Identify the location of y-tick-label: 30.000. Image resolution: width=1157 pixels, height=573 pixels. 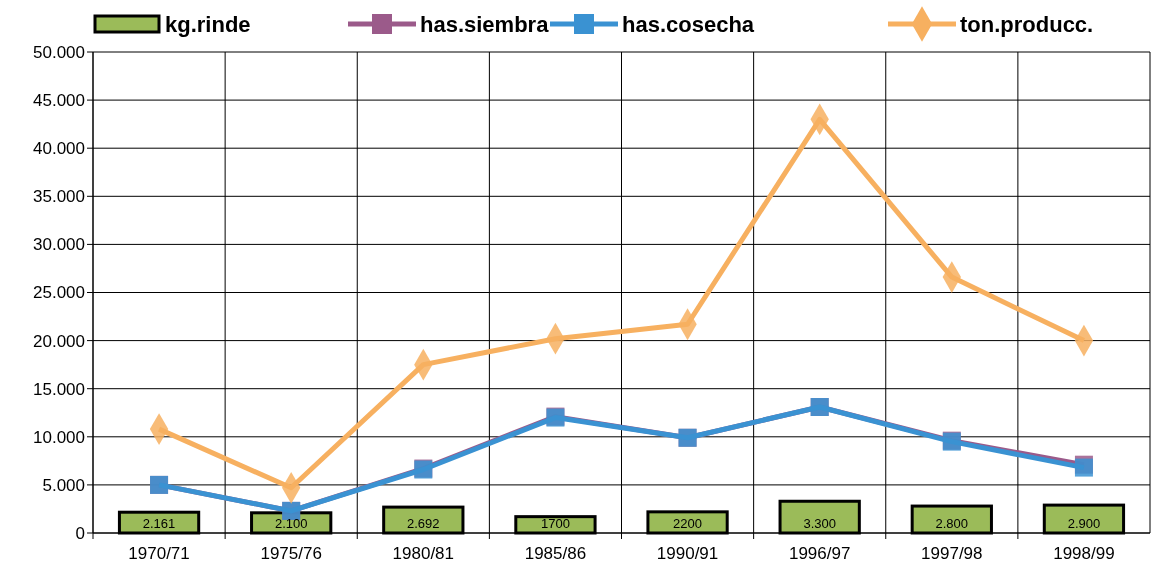
(59, 245).